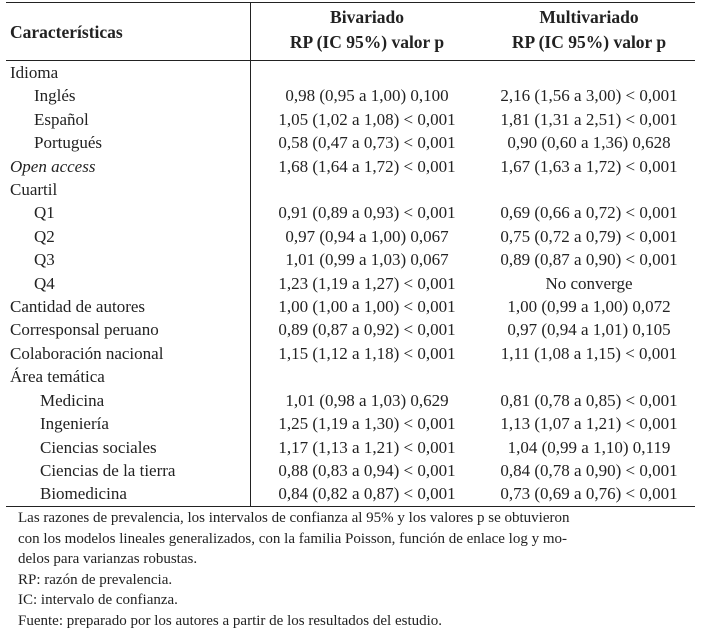 This screenshot has height=635, width=701. I want to click on table-row: Área temática, so click(350, 377).